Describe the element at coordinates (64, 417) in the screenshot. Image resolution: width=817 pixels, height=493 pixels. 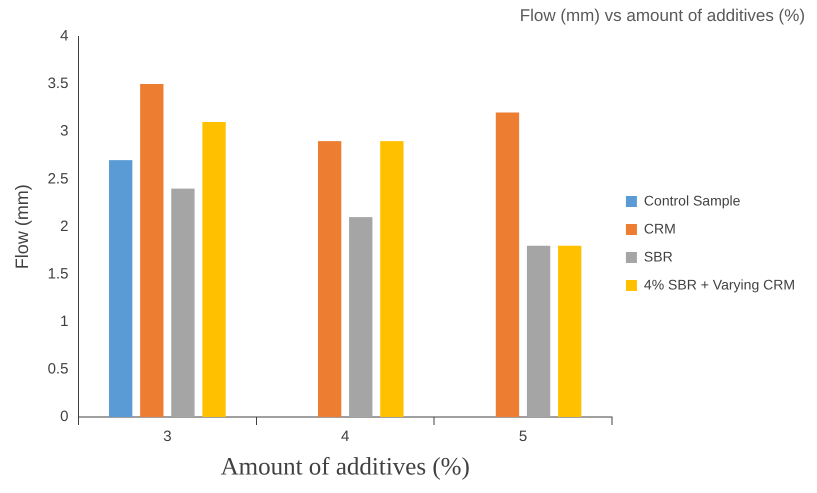
I see `y-tick-label: 0` at that location.